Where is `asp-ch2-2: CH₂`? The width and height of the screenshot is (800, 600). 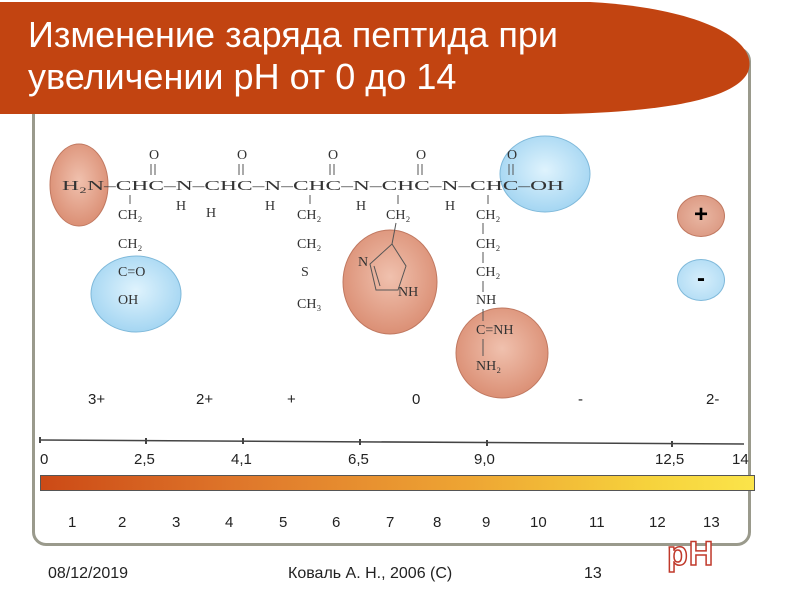
asp-ch2-2: CH₂ is located at coordinates (130, 244).